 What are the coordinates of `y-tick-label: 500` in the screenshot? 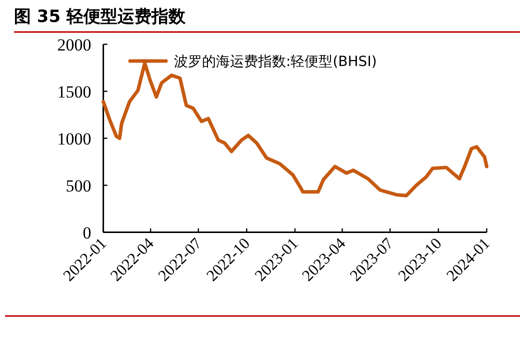 It's located at (79, 186).